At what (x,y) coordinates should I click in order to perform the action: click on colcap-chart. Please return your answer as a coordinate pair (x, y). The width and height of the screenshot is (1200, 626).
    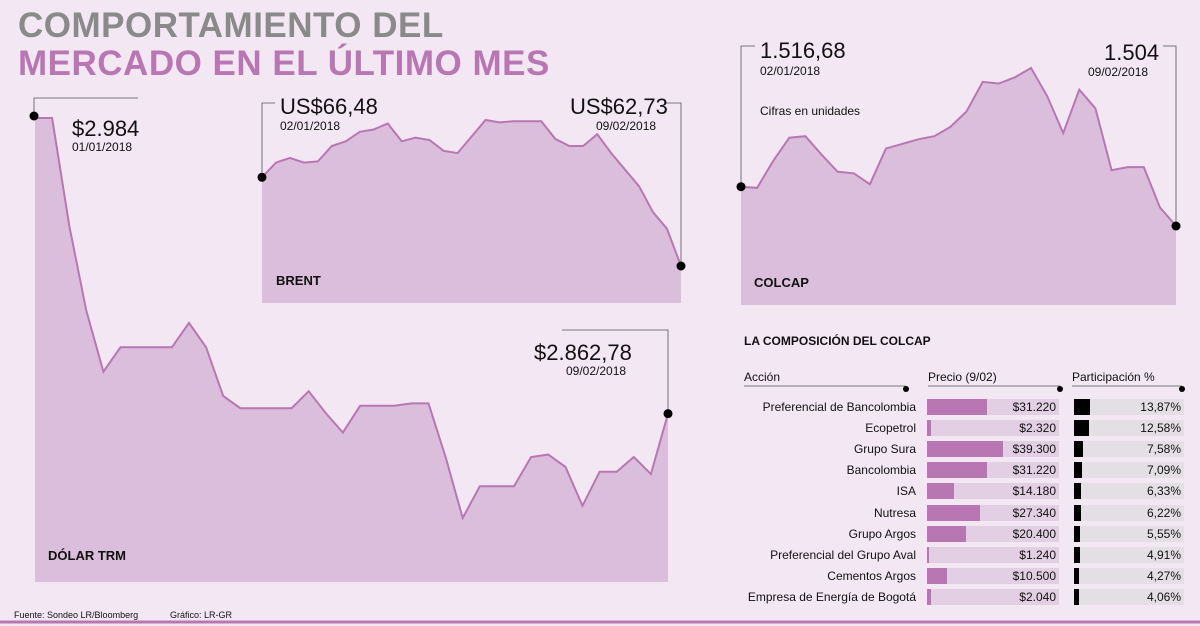
    Looking at the image, I should click on (958, 185).